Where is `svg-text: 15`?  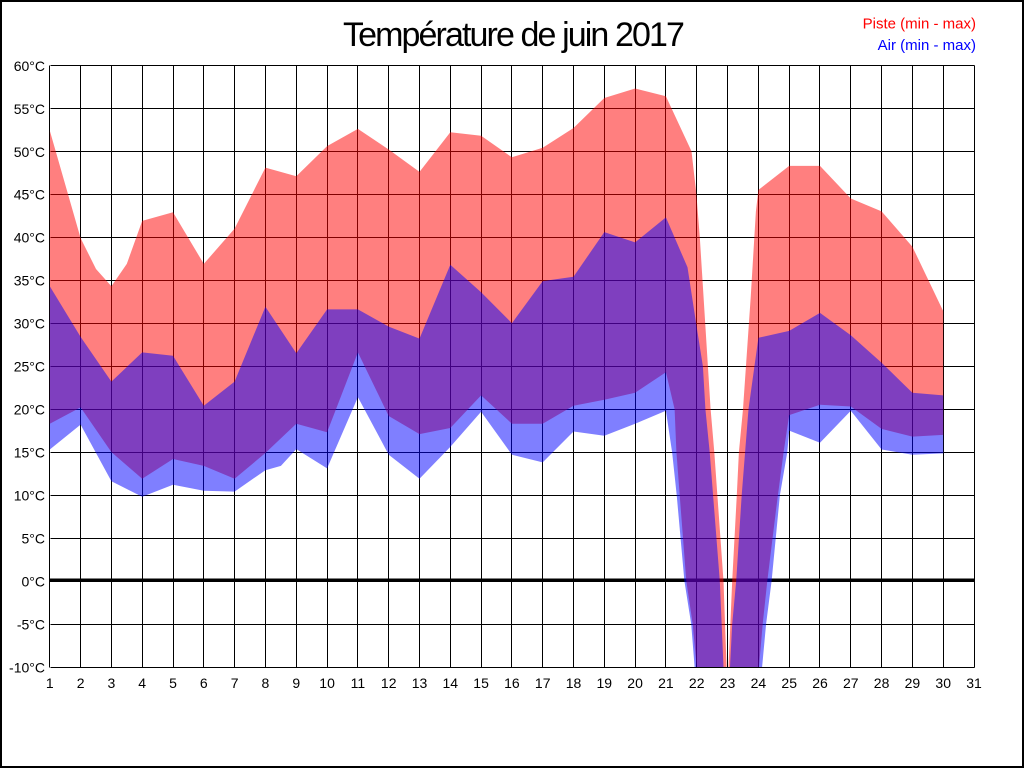
svg-text: 15 is located at coordinates (481, 683).